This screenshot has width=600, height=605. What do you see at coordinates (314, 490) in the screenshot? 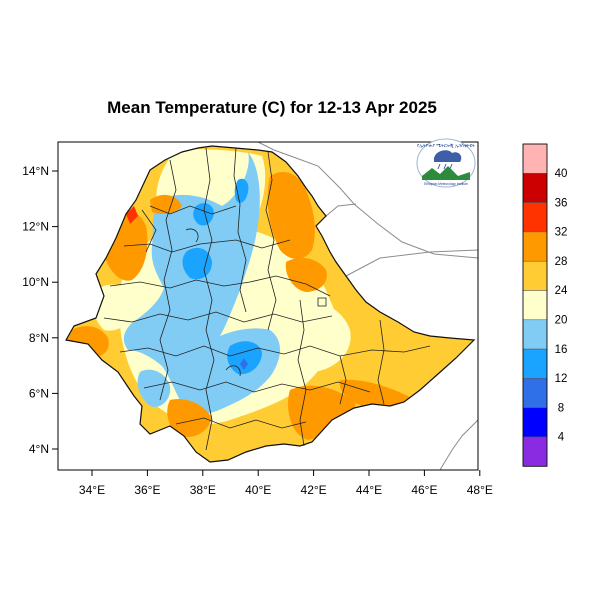
I see `x-tick-label: 42°E` at bounding box center [314, 490].